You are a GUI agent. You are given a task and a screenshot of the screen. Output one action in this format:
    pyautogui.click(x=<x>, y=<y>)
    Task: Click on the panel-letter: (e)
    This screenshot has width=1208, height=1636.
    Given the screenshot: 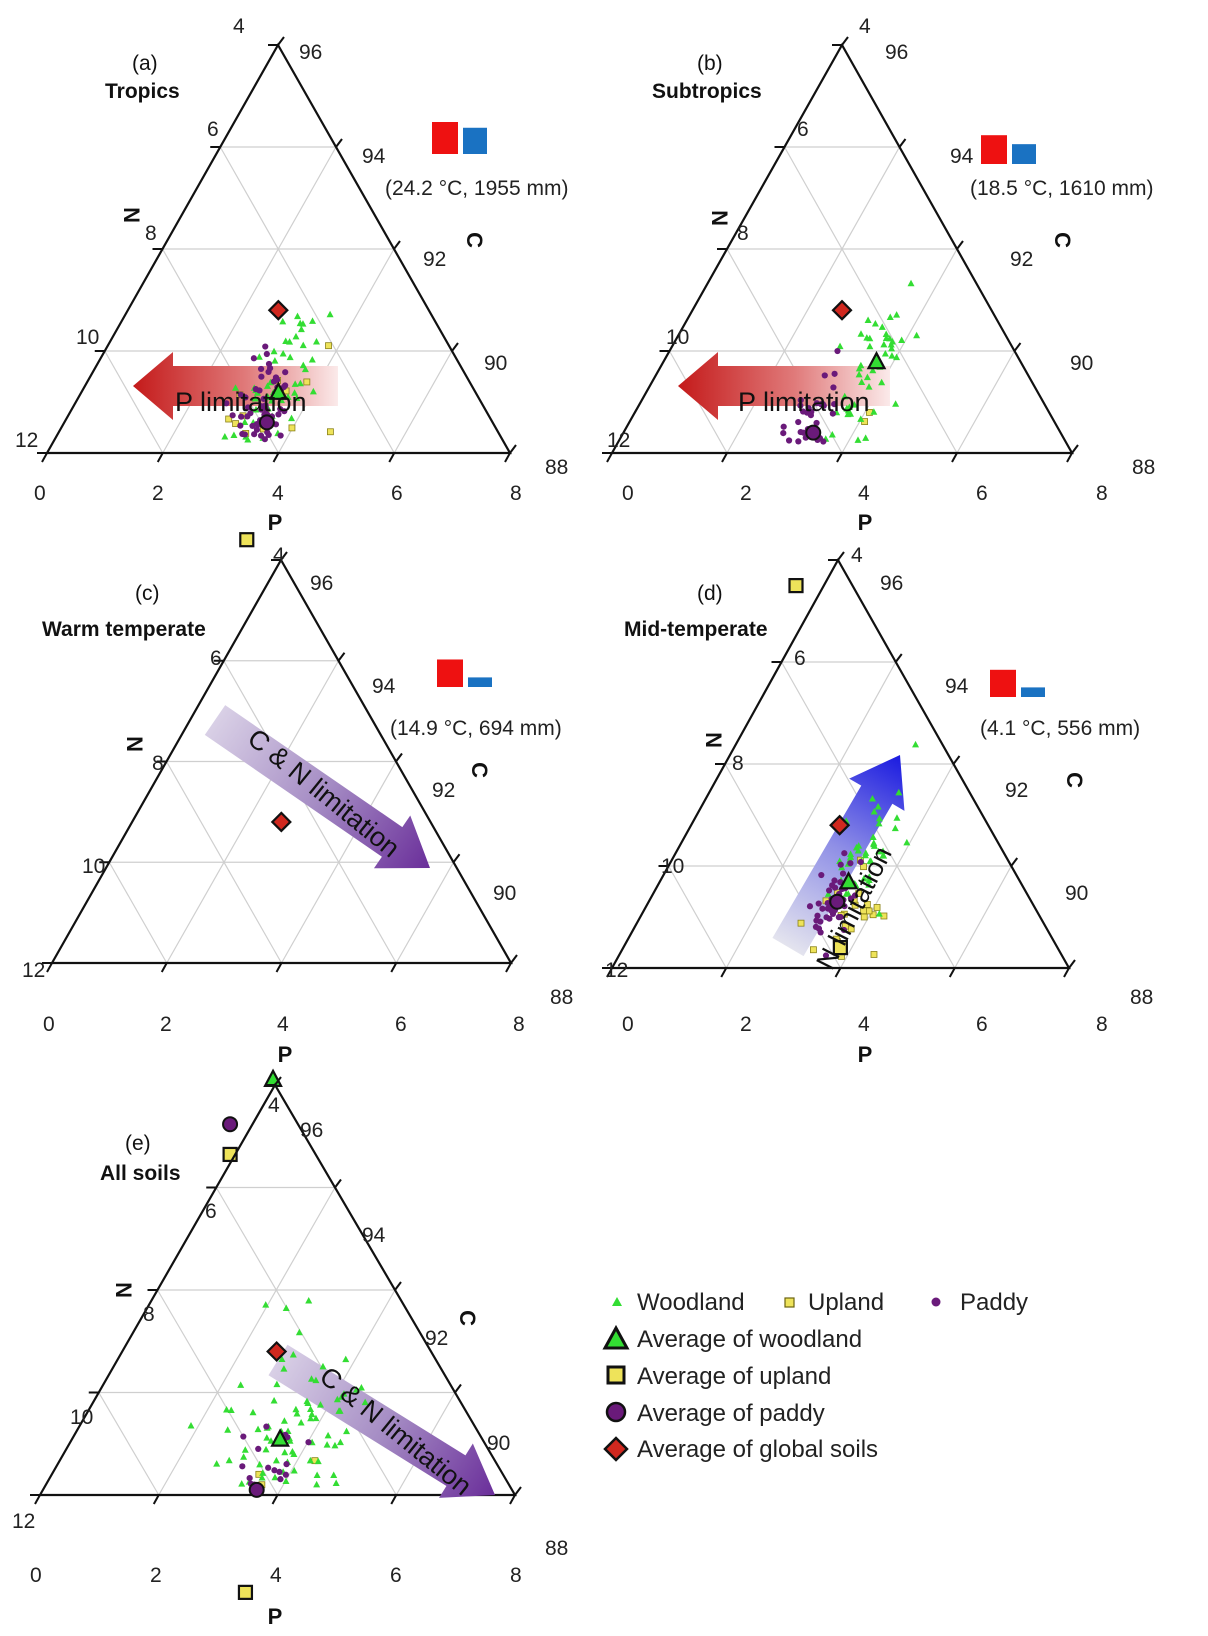 What is the action you would take?
    pyautogui.click(x=138, y=1143)
    